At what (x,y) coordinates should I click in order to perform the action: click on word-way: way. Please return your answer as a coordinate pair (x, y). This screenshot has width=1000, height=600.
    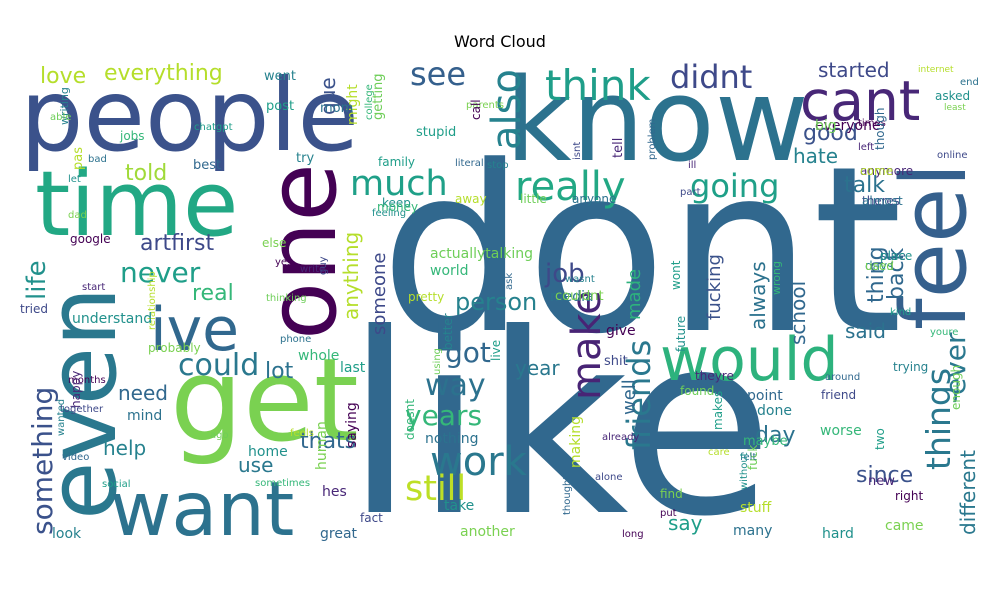
    Looking at the image, I should click on (455, 385).